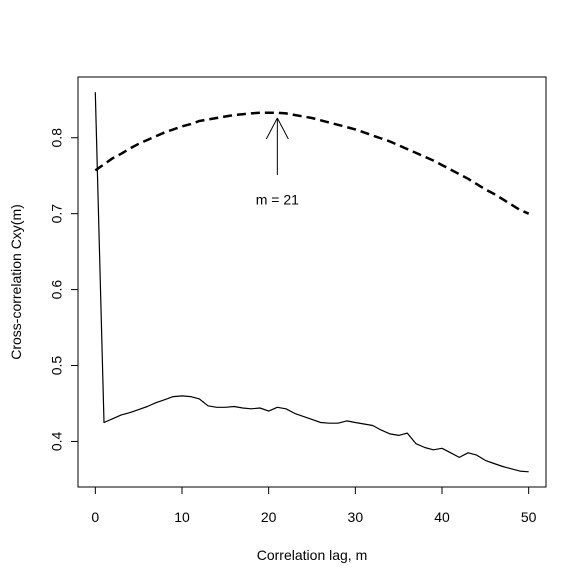 This screenshot has height=585, width=586. I want to click on x-tick-label: 20, so click(269, 517).